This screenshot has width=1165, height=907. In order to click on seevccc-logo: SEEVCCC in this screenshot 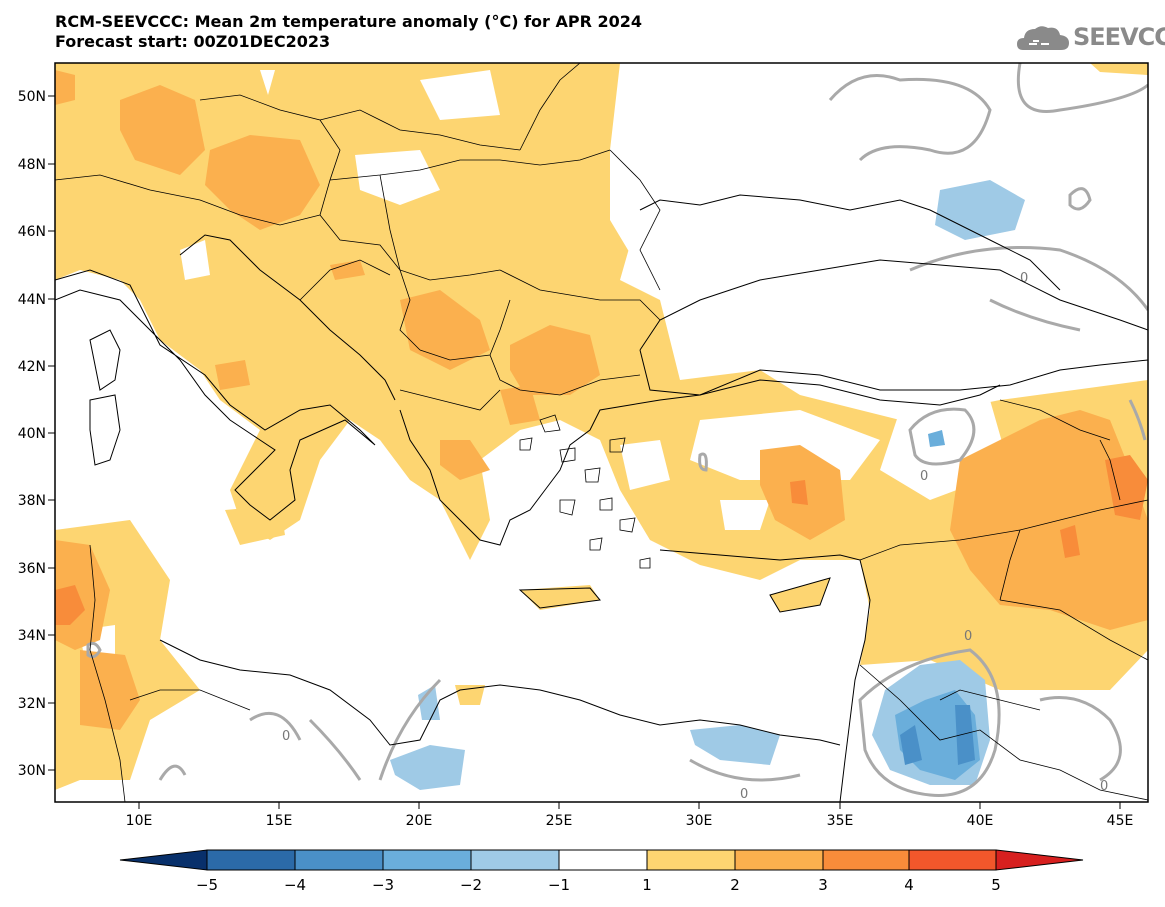, I will do `click(1090, 38)`.